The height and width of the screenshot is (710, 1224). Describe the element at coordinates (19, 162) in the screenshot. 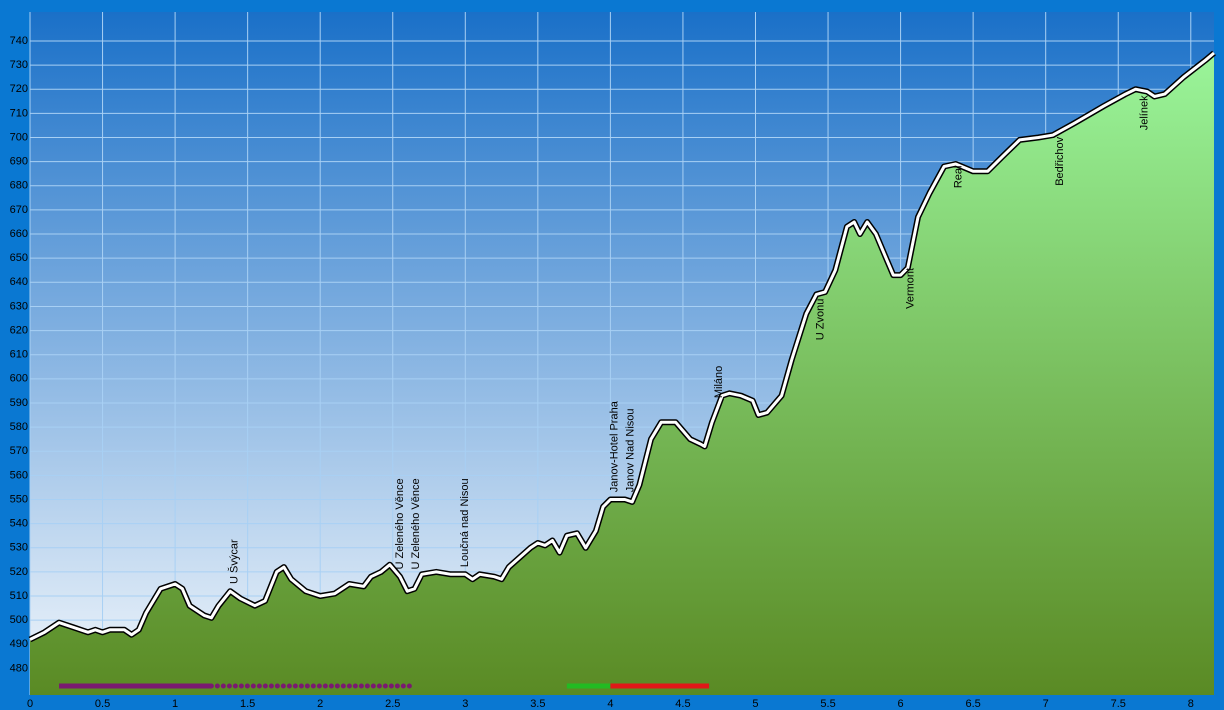

I see `y-tick-label: 690` at that location.